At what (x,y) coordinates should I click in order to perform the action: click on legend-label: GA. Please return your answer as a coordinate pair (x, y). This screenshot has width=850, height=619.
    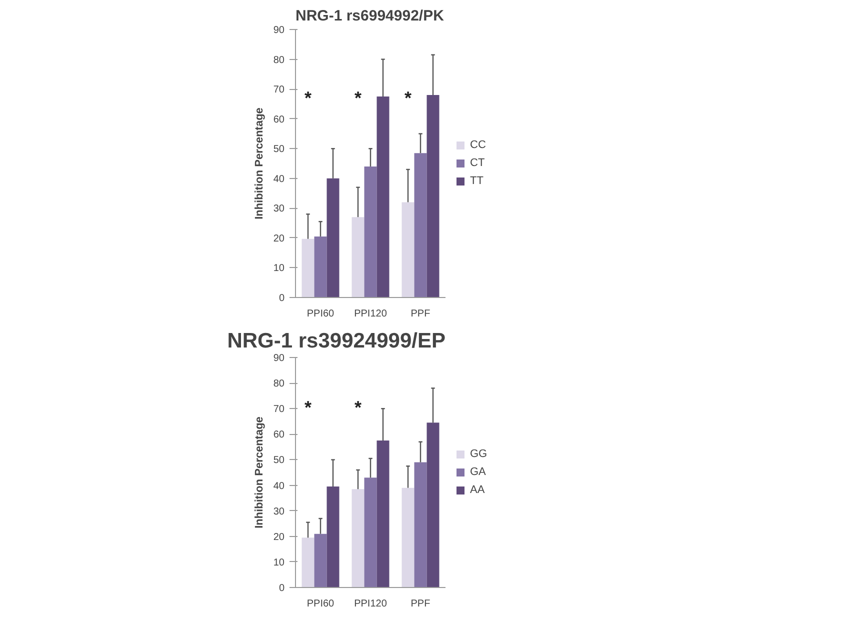
    Looking at the image, I should click on (478, 472).